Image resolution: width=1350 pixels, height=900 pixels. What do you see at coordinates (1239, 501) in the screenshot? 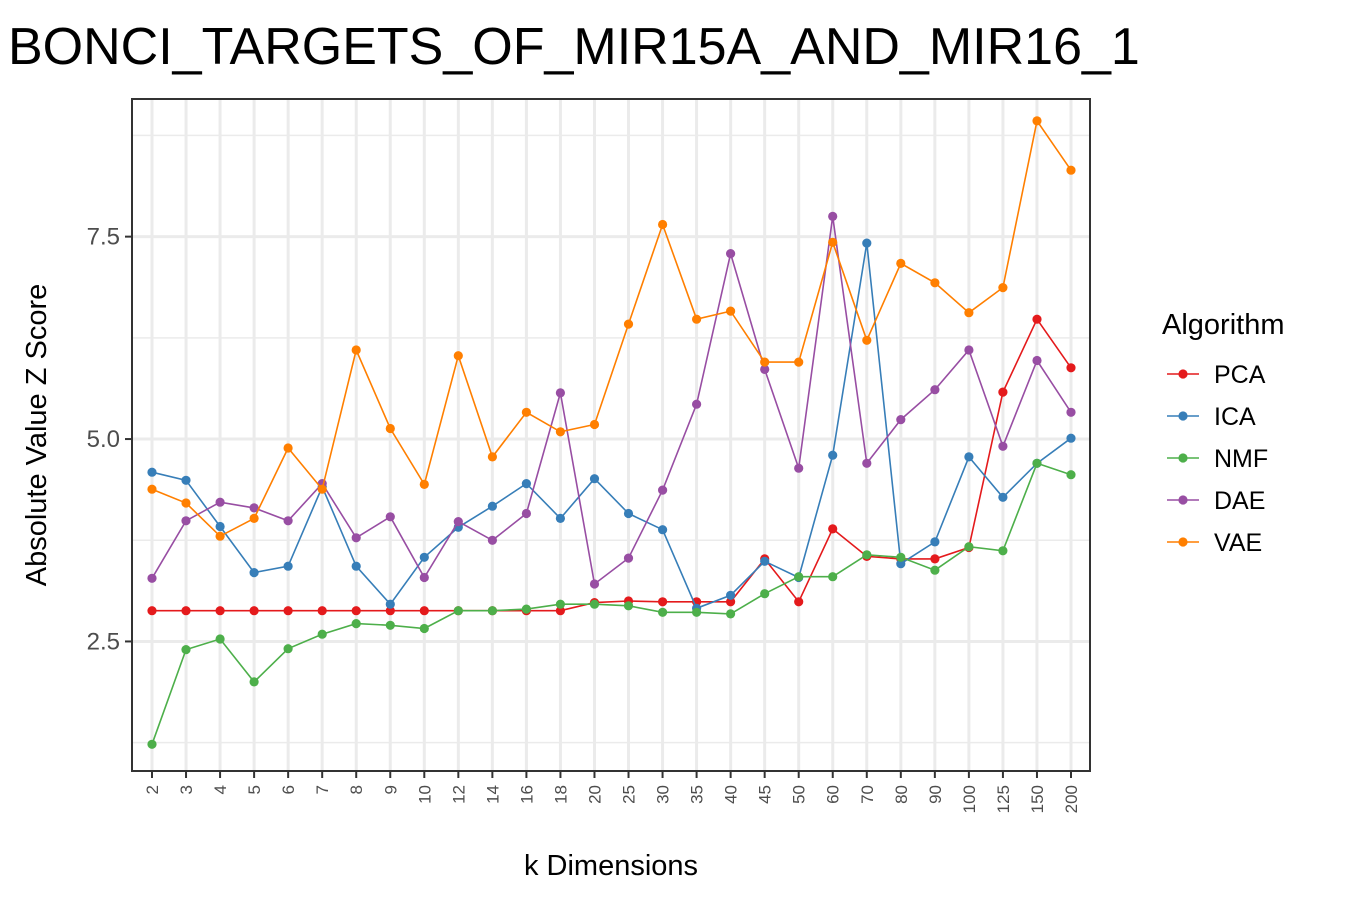
I see `legend-label: DAE` at bounding box center [1239, 501].